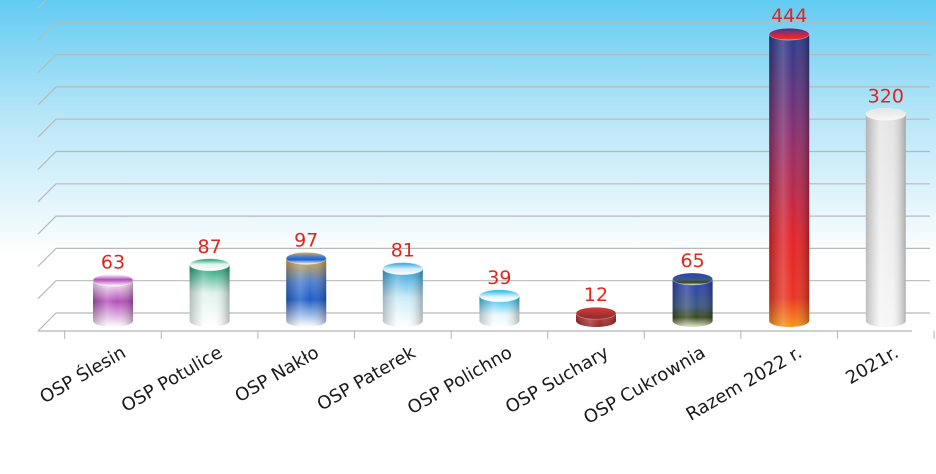 This screenshot has height=474, width=936. What do you see at coordinates (499, 278) in the screenshot?
I see `value-label: 39` at bounding box center [499, 278].